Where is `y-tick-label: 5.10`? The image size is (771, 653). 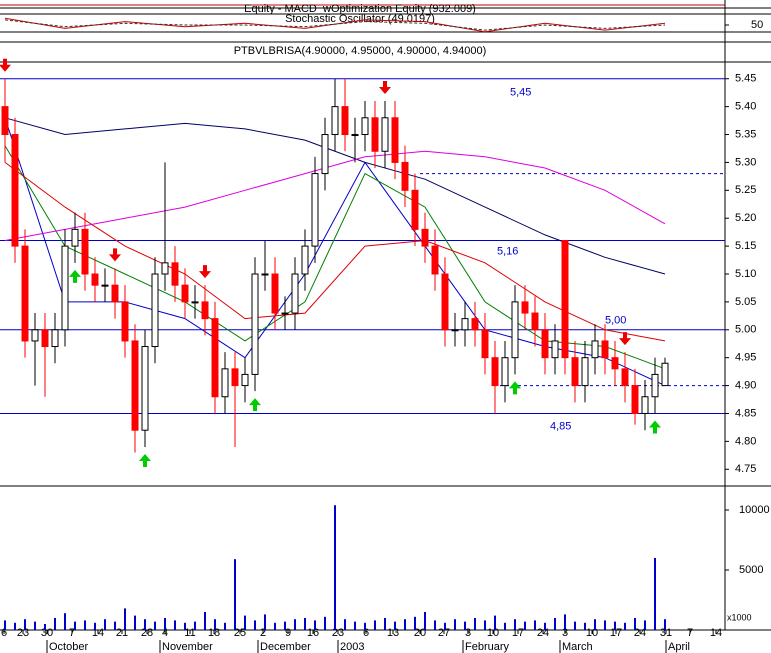
y-tick-label: 5.10 is located at coordinates (745, 274).